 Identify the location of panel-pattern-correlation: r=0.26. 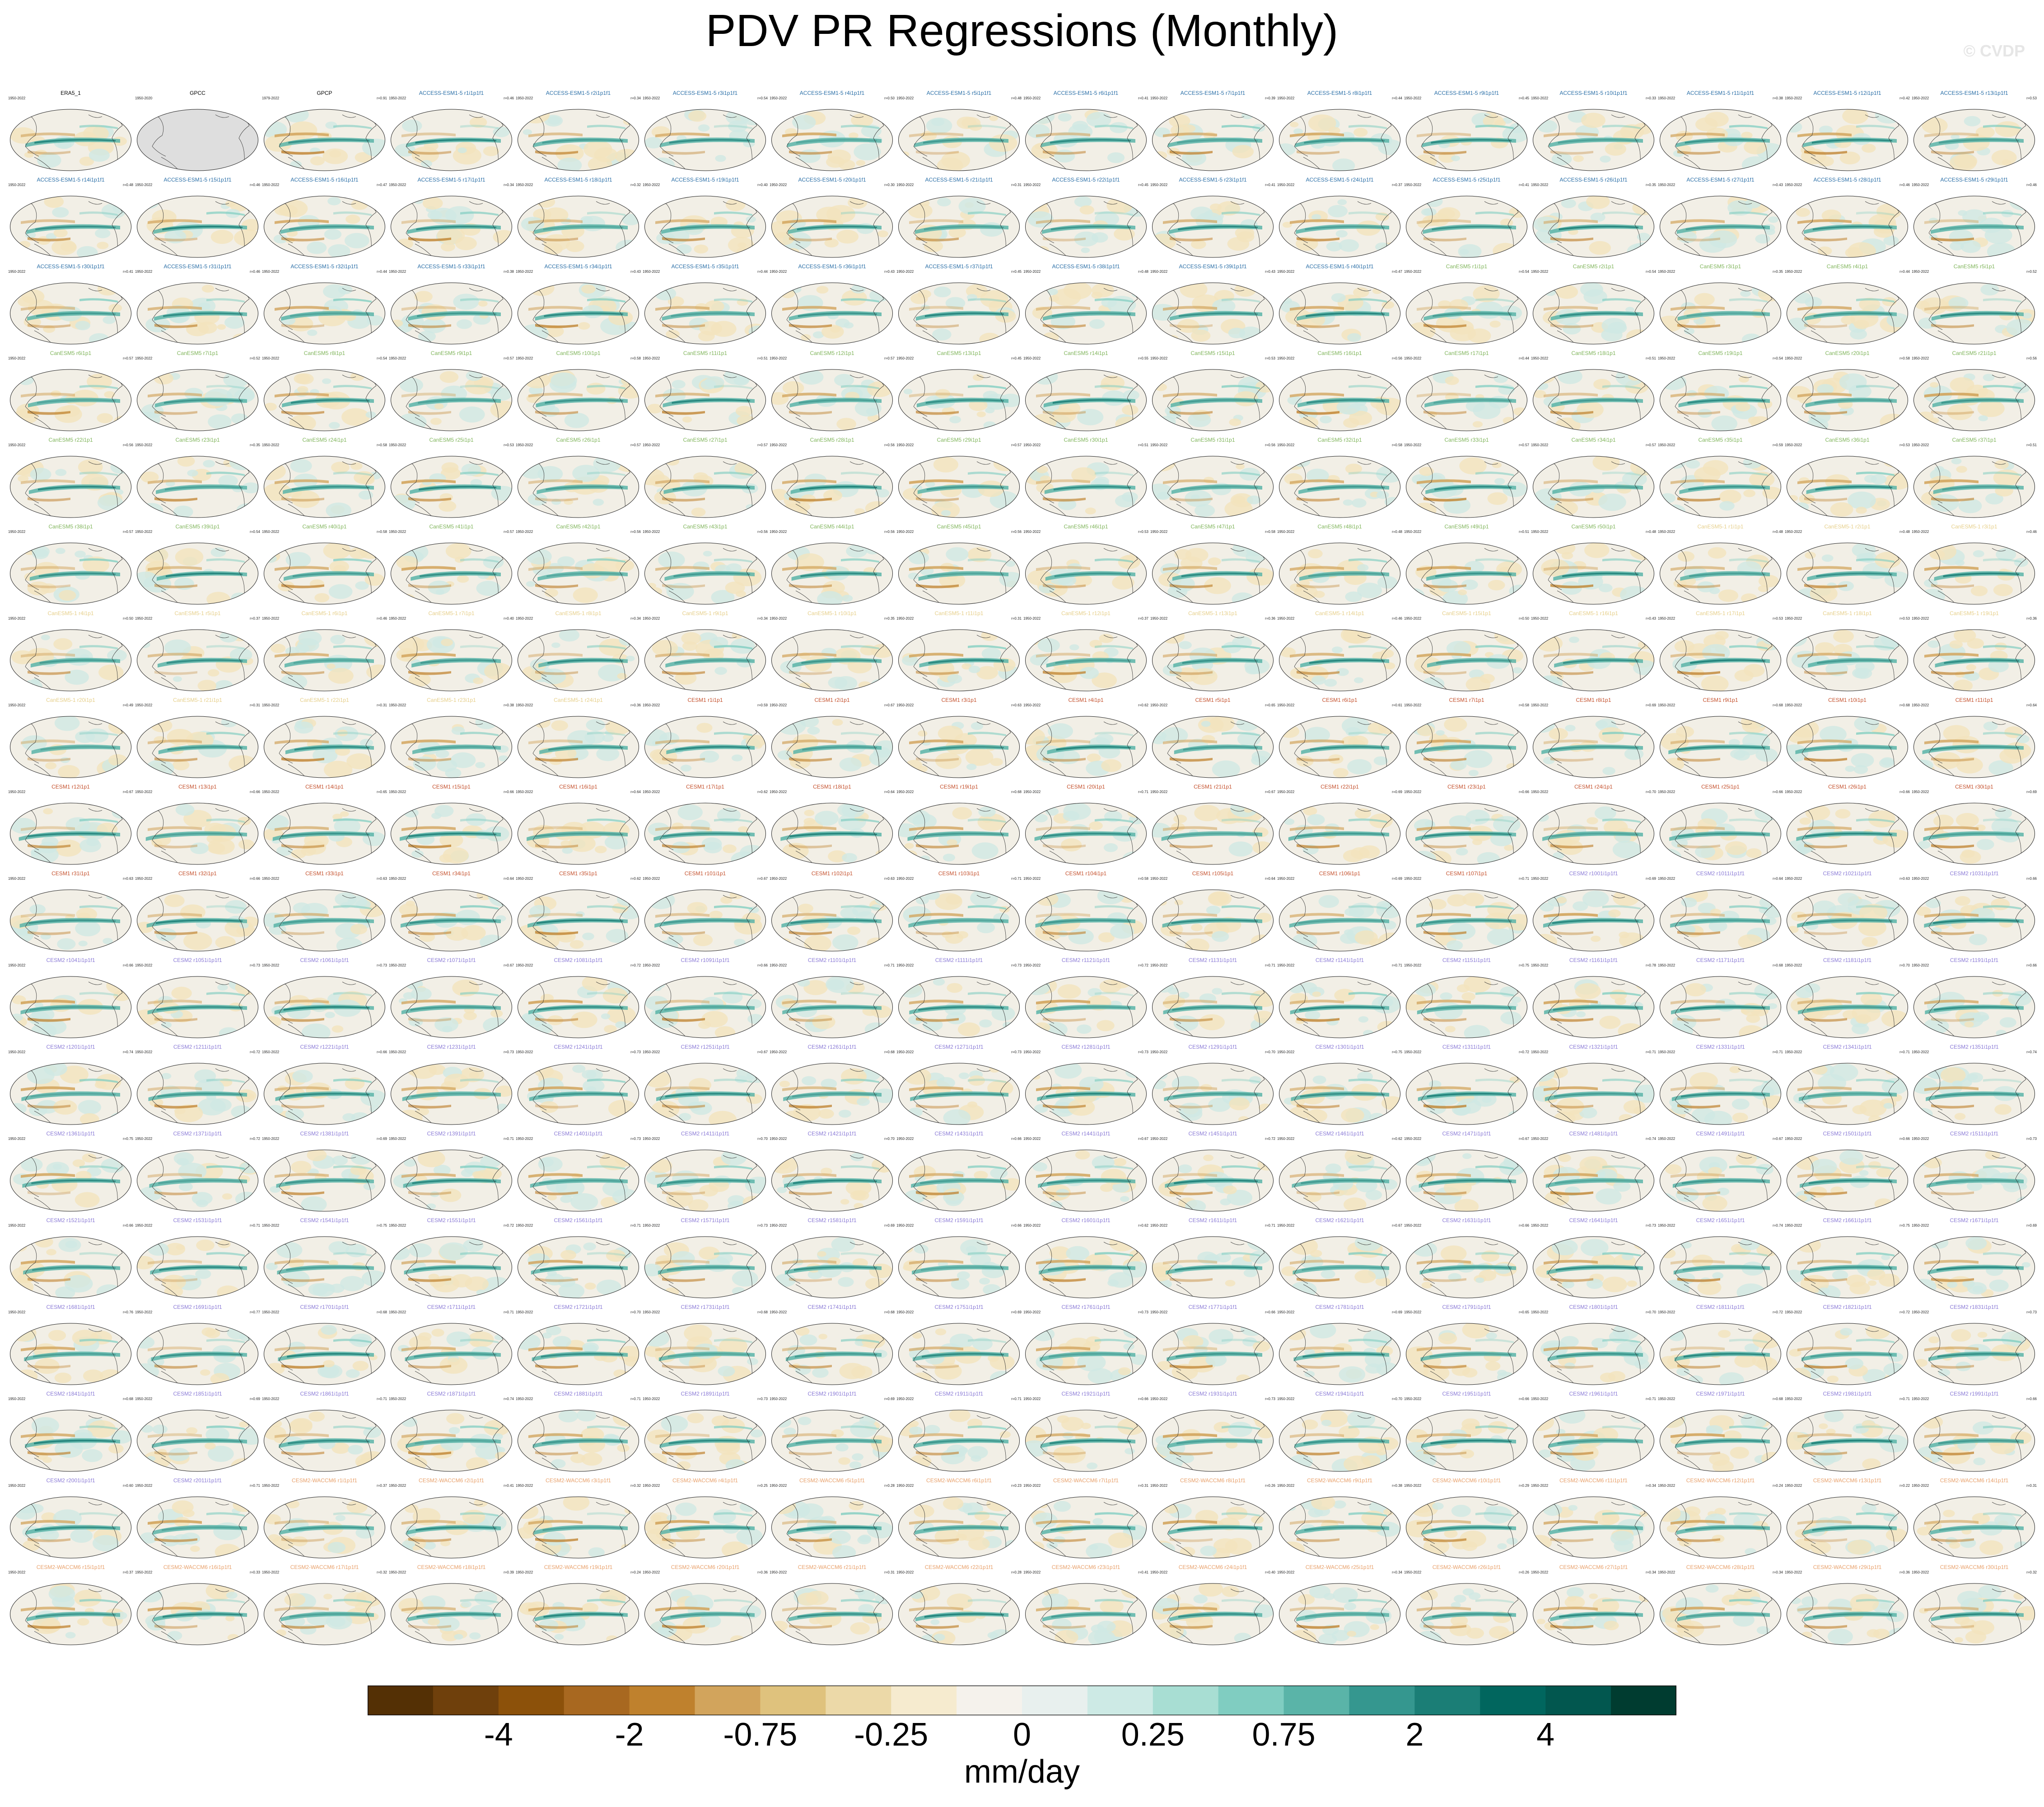
(1270, 1486).